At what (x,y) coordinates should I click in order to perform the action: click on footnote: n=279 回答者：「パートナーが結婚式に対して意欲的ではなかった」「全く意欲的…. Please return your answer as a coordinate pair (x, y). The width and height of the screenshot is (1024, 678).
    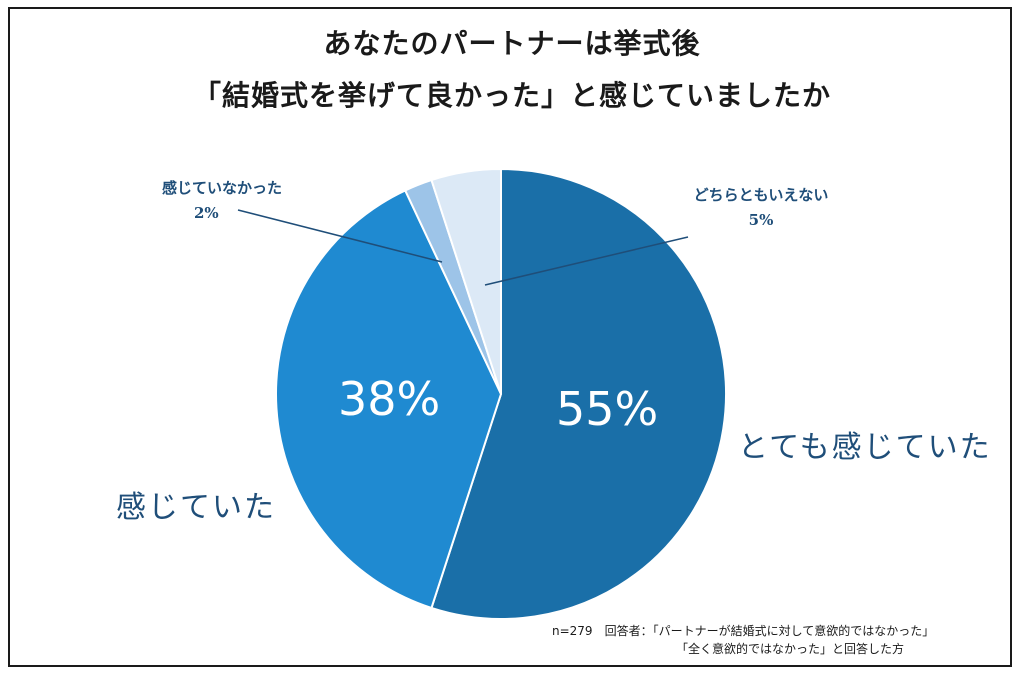
    Looking at the image, I should click on (743, 640).